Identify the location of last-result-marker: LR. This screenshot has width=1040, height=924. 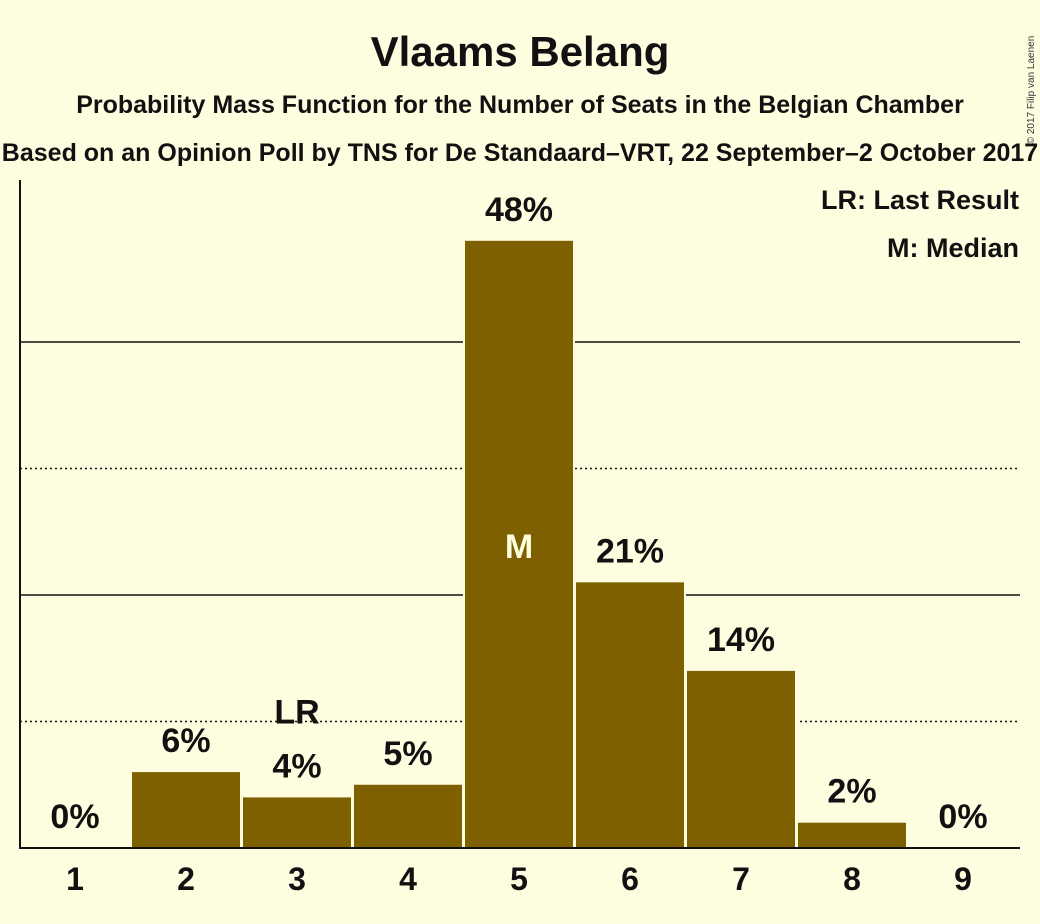
(296, 712).